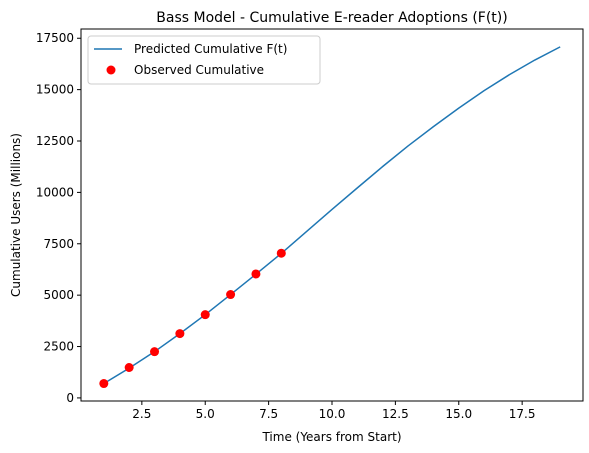  What do you see at coordinates (199, 70) in the screenshot?
I see `legend-label-observed: Observed Cumulative` at bounding box center [199, 70].